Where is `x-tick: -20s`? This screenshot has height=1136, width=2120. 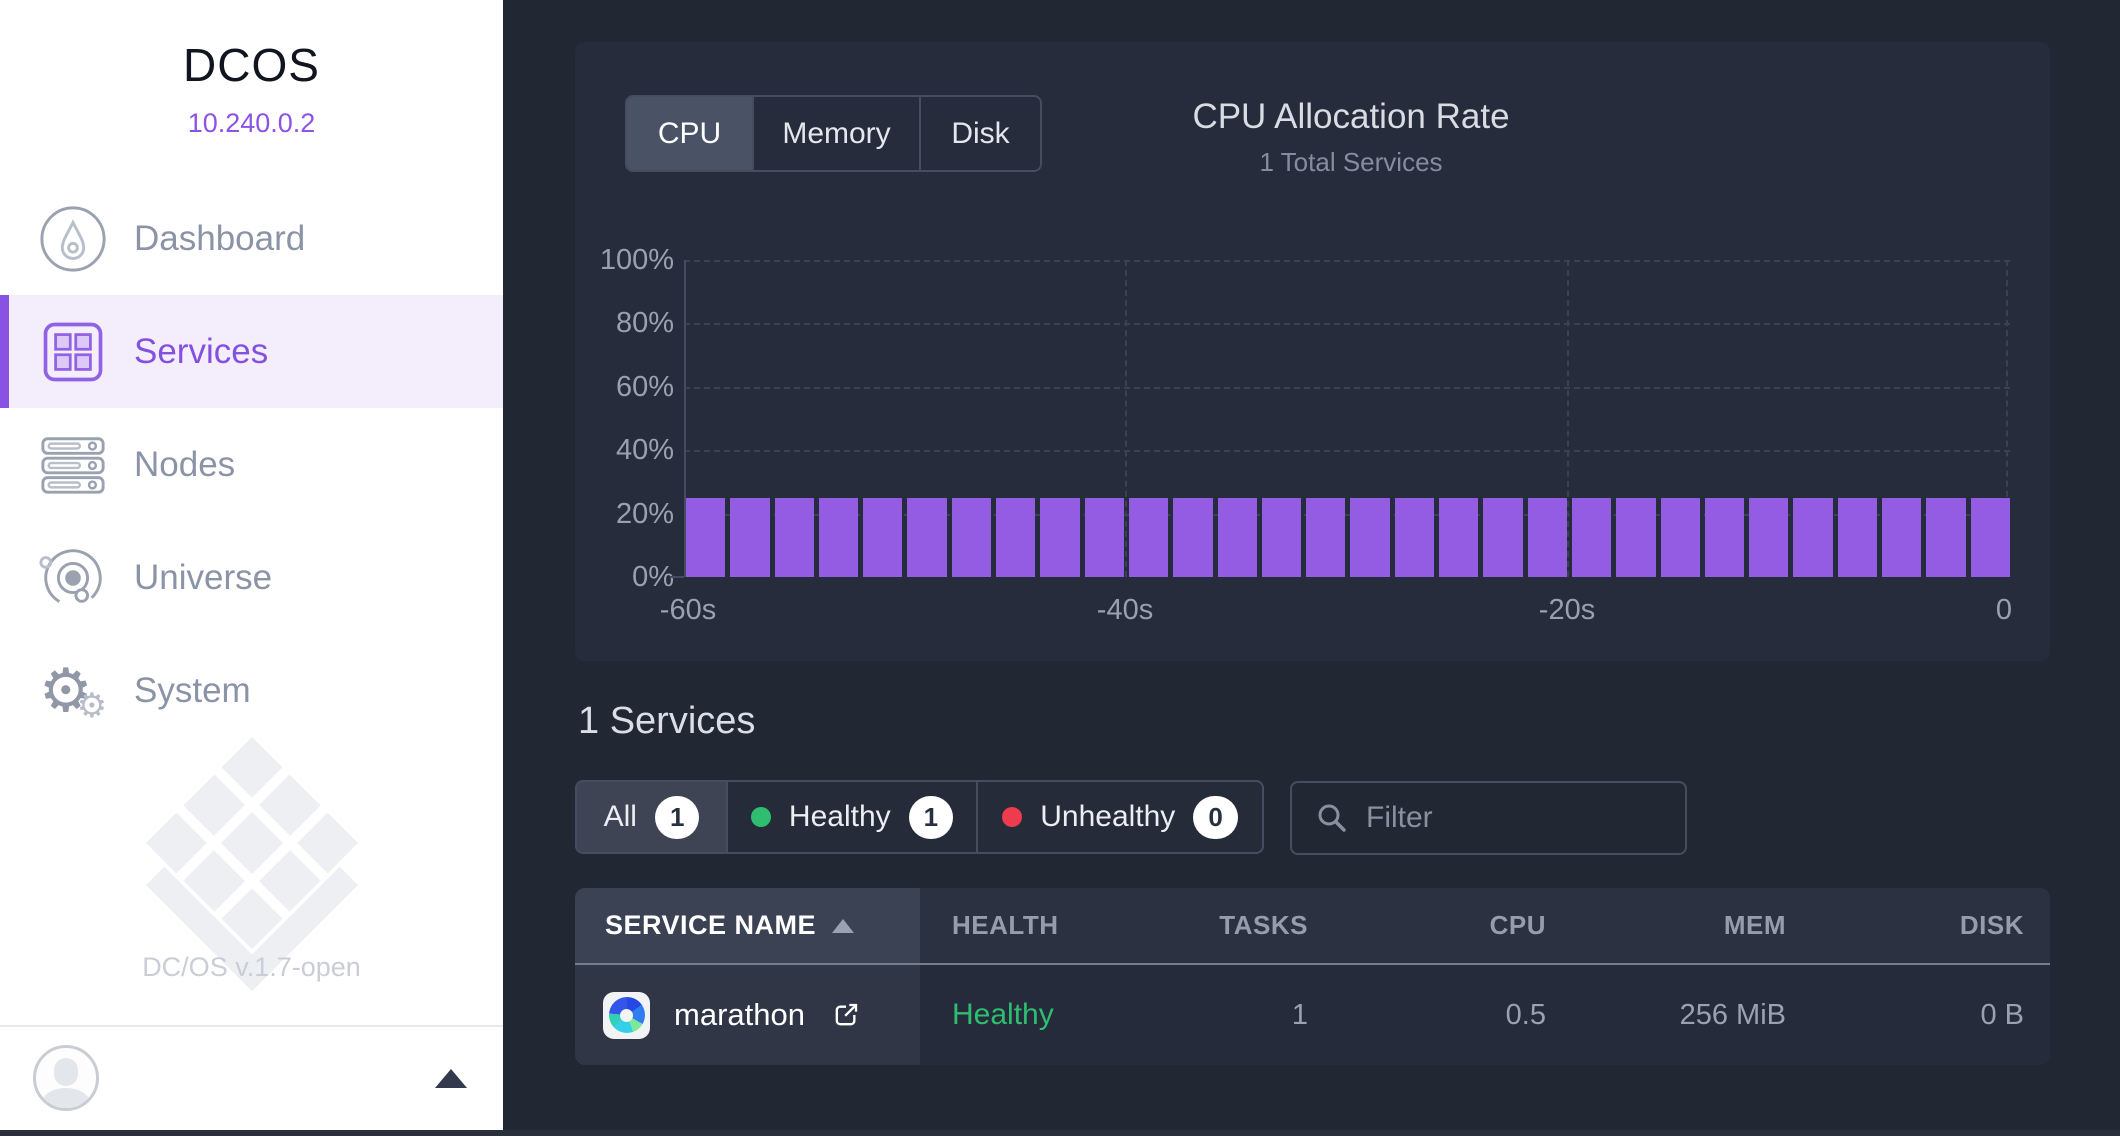 x-tick: -20s is located at coordinates (1567, 610).